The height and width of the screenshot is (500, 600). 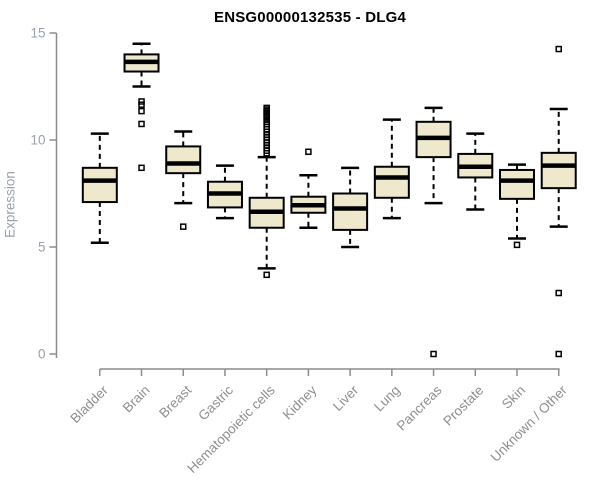 I want to click on boxplot-prostate, so click(x=475, y=171).